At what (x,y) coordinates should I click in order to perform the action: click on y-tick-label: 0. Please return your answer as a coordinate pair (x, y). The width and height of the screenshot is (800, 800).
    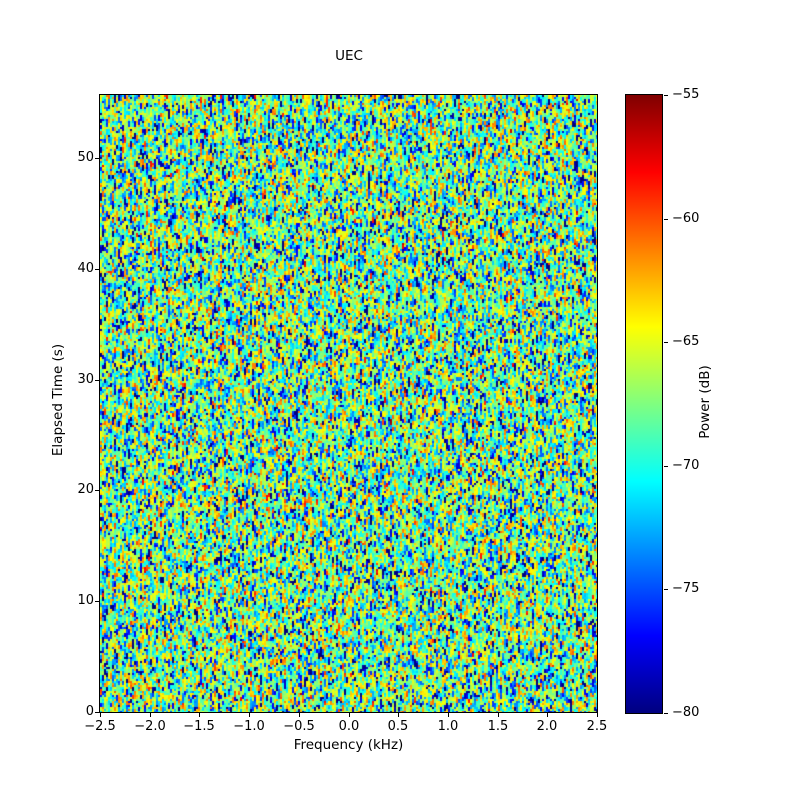
    Looking at the image, I should click on (89, 711).